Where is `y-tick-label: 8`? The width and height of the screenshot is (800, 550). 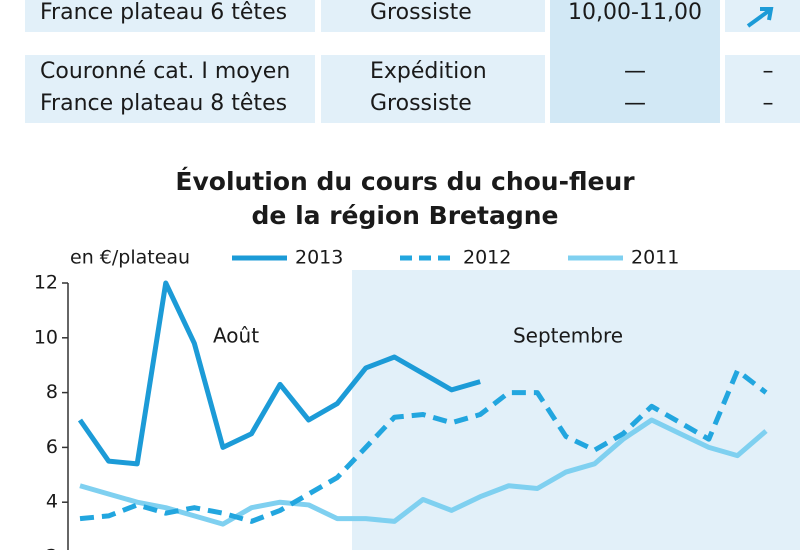
y-tick-label: 8 is located at coordinates (52, 392).